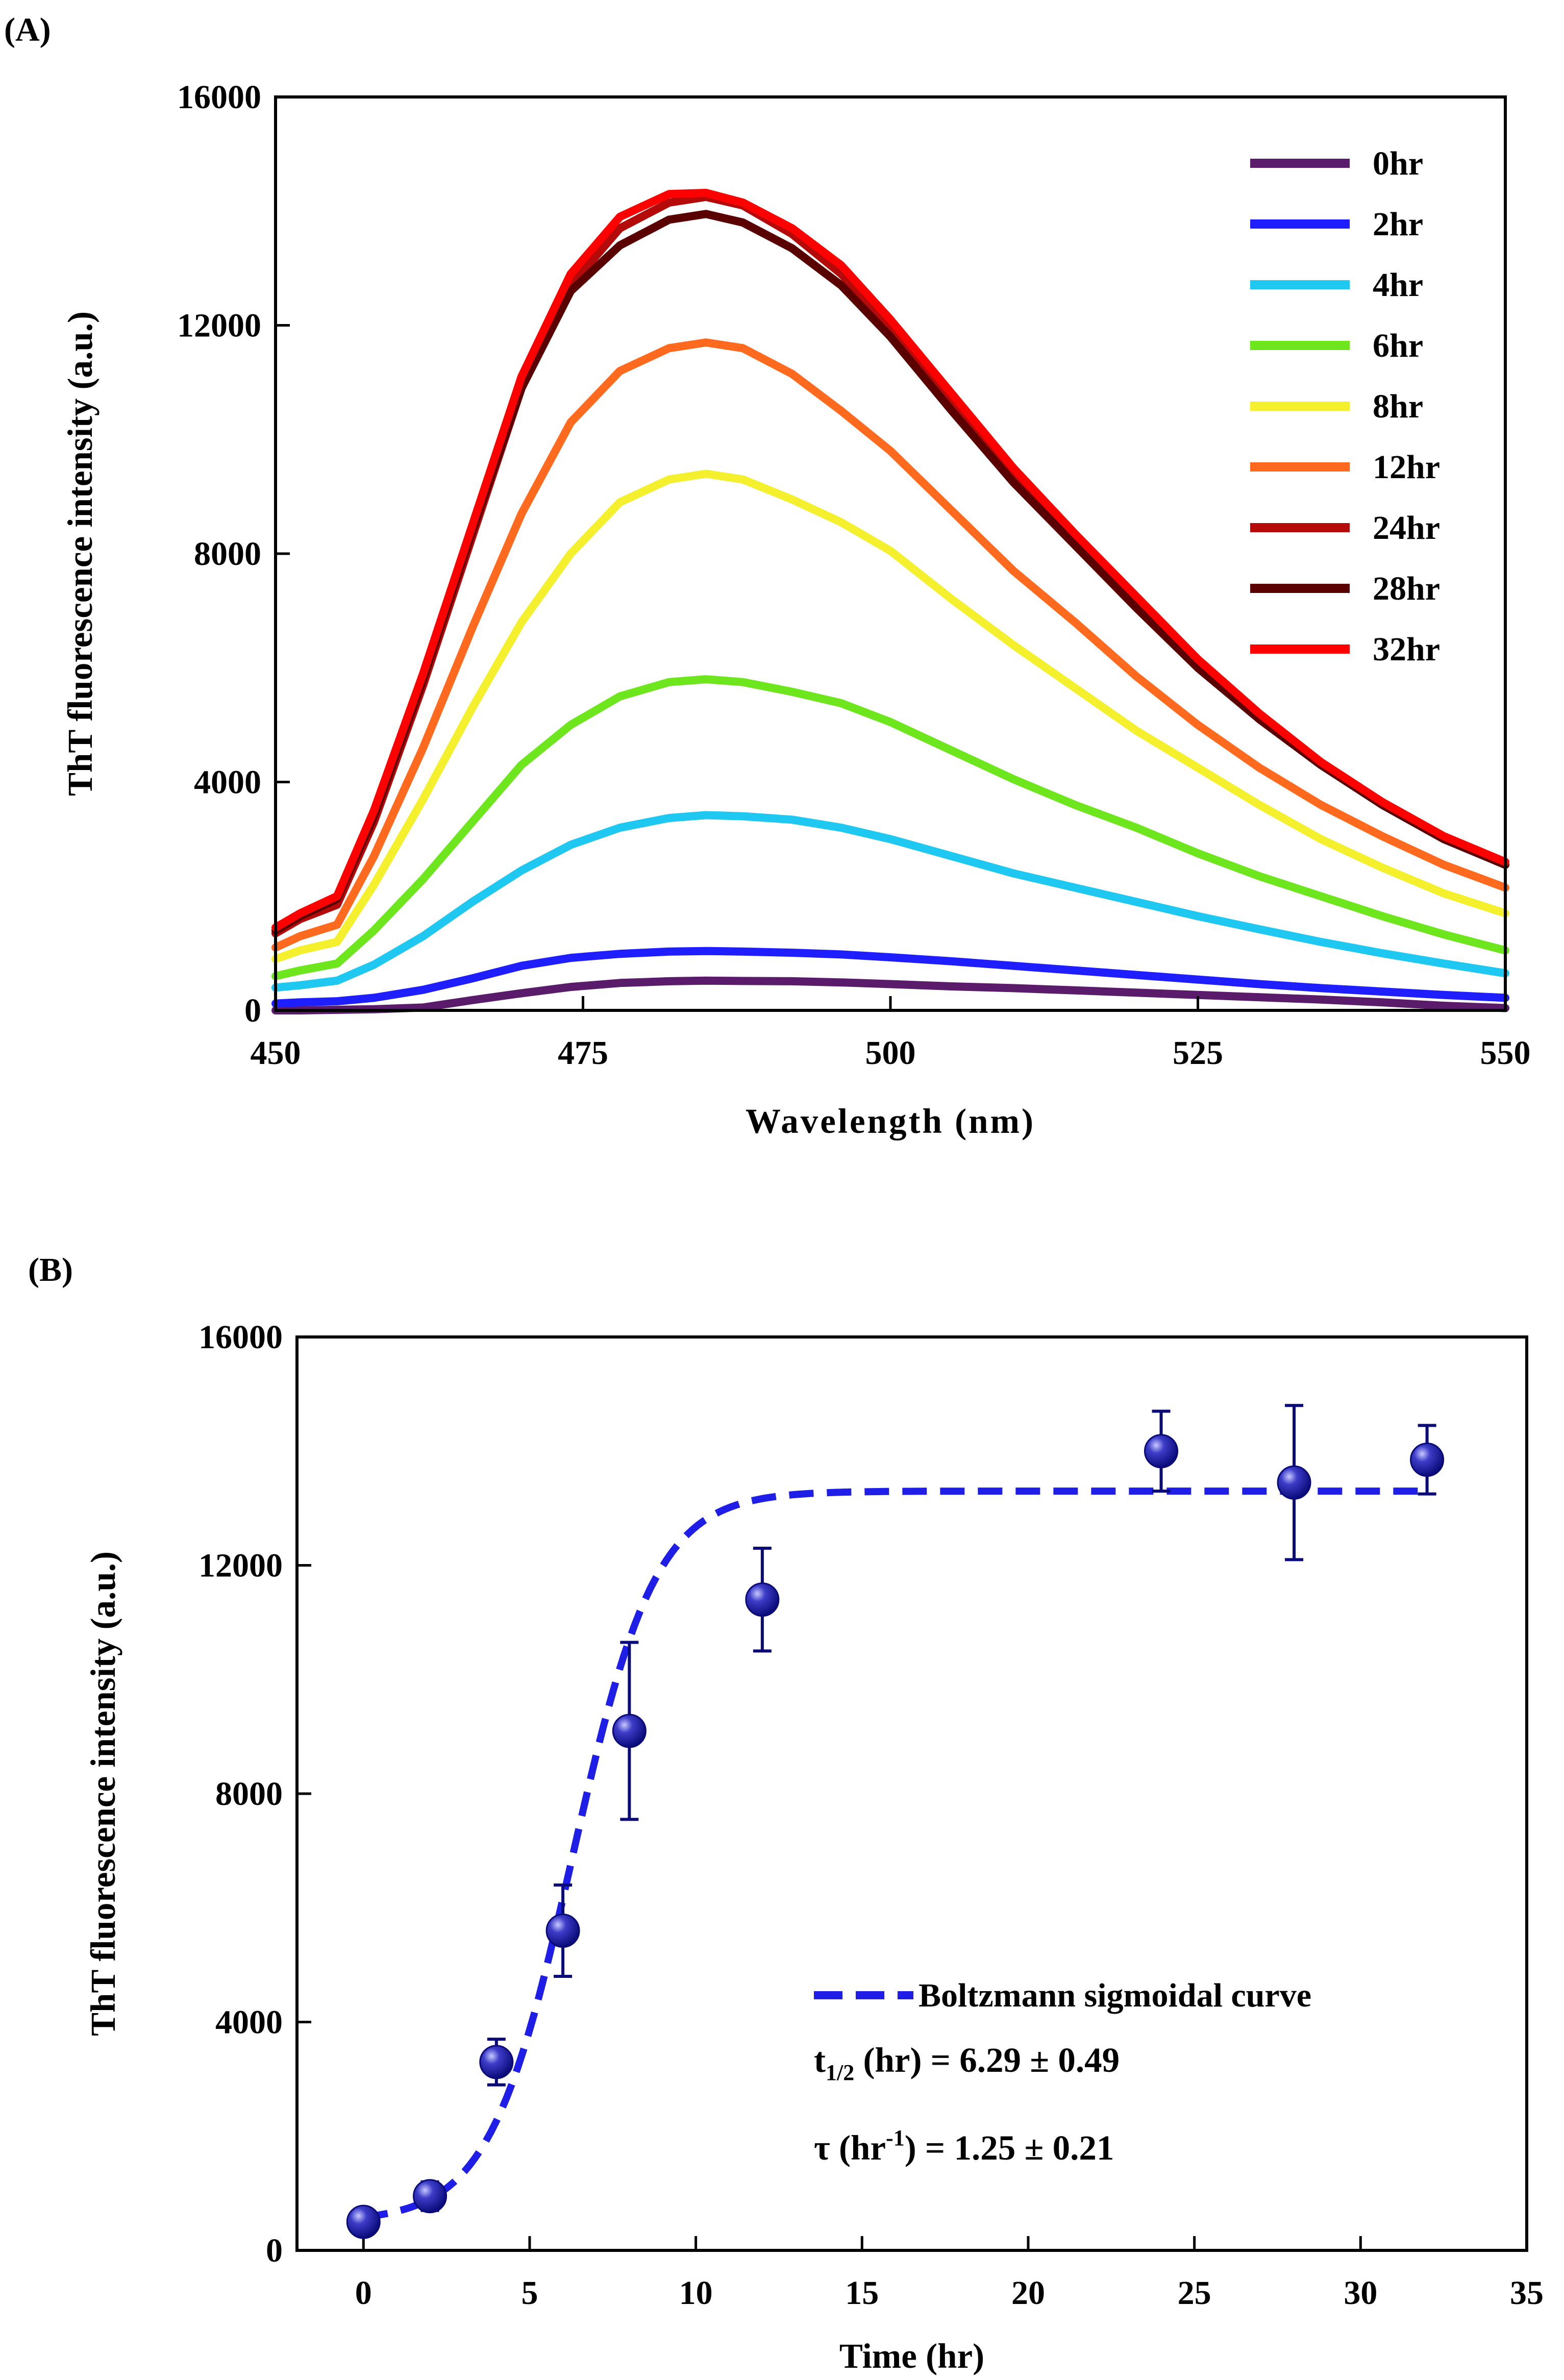 This screenshot has height=2380, width=1564. What do you see at coordinates (276, 1053) in the screenshot?
I see `x-tick-label: 450` at bounding box center [276, 1053].